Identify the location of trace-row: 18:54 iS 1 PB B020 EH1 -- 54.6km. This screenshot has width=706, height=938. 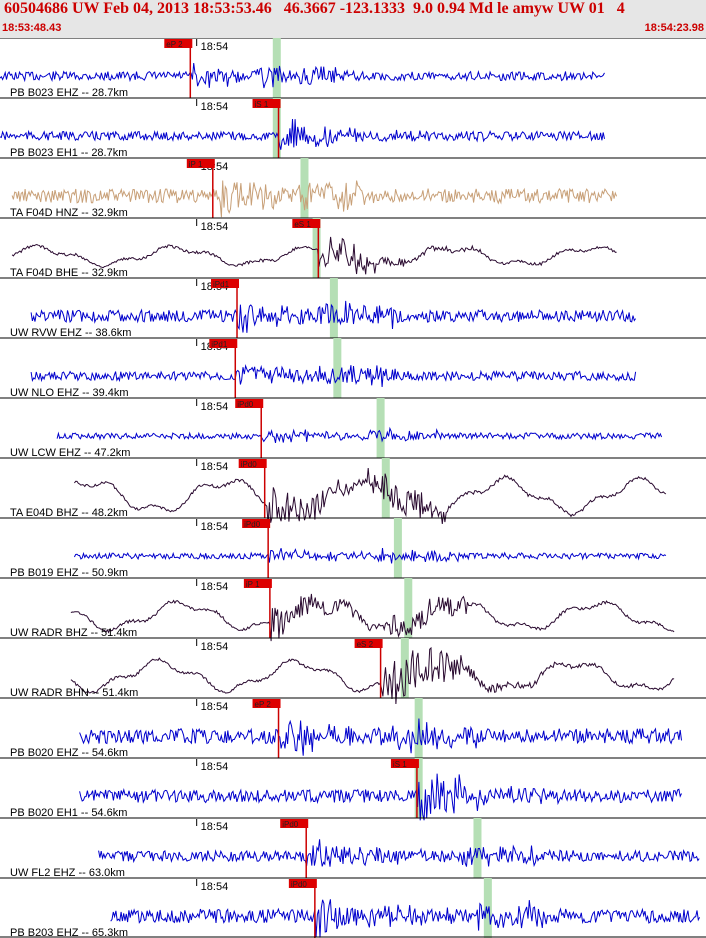
(353, 789).